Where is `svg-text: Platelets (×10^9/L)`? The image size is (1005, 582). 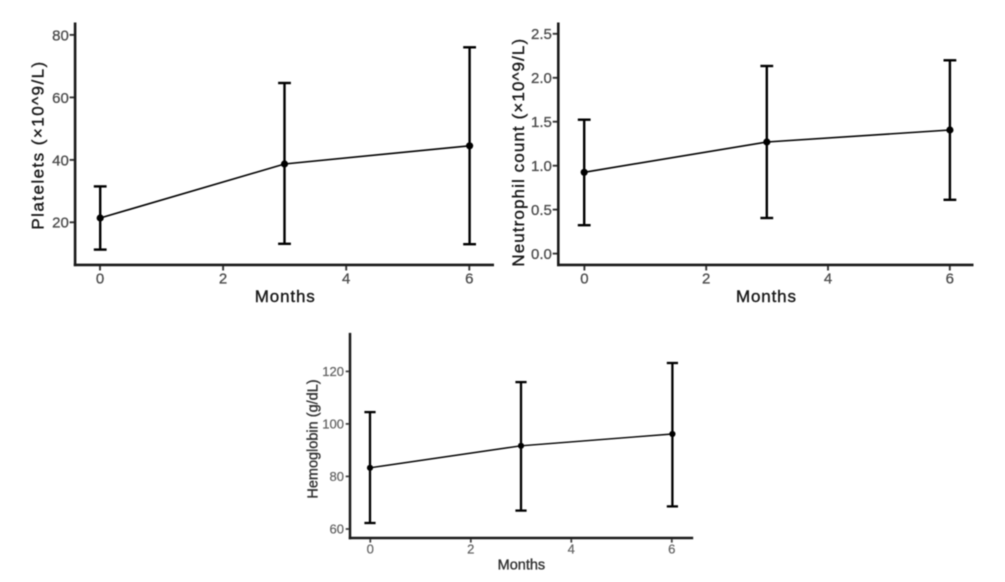
svg-text: Platelets (×10^9/L) is located at coordinates (38, 144).